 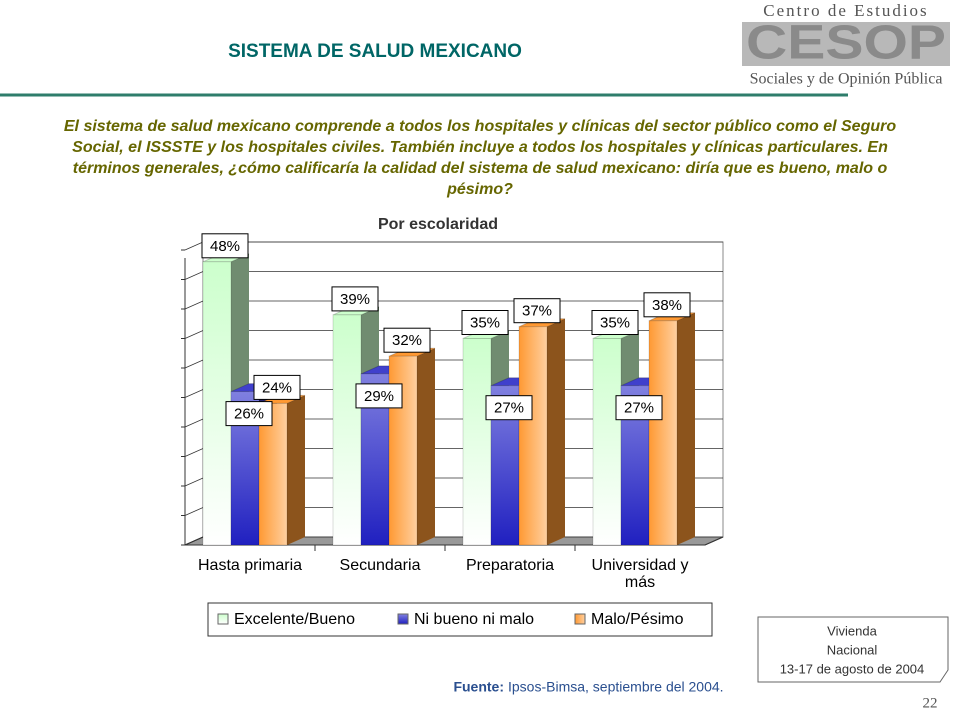 I want to click on survey-note: Vivienda, so click(x=852, y=630).